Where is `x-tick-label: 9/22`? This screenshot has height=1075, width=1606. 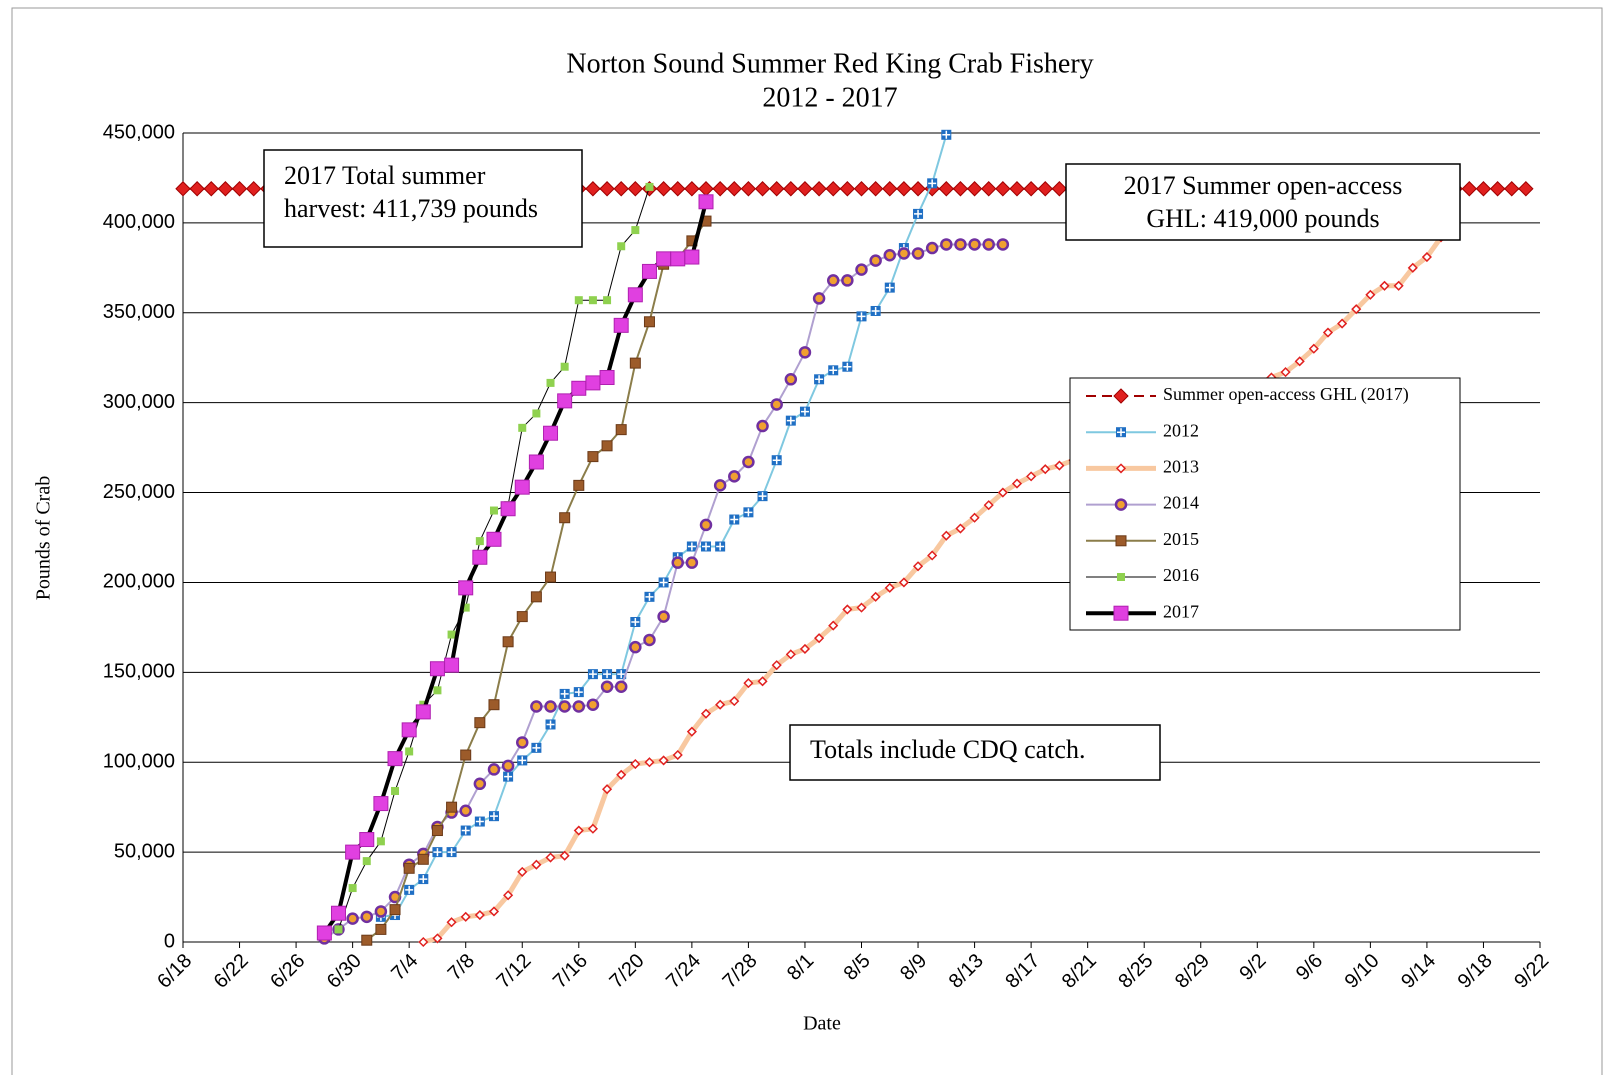 x-tick-label: 9/22 is located at coordinates (1531, 971).